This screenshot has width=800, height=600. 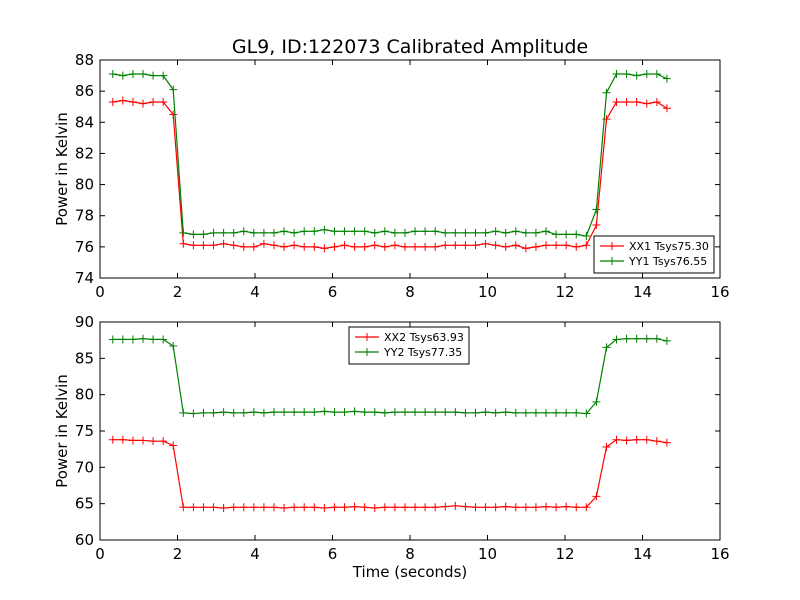 What do you see at coordinates (84, 247) in the screenshot?
I see `y-tick-label: 76` at bounding box center [84, 247].